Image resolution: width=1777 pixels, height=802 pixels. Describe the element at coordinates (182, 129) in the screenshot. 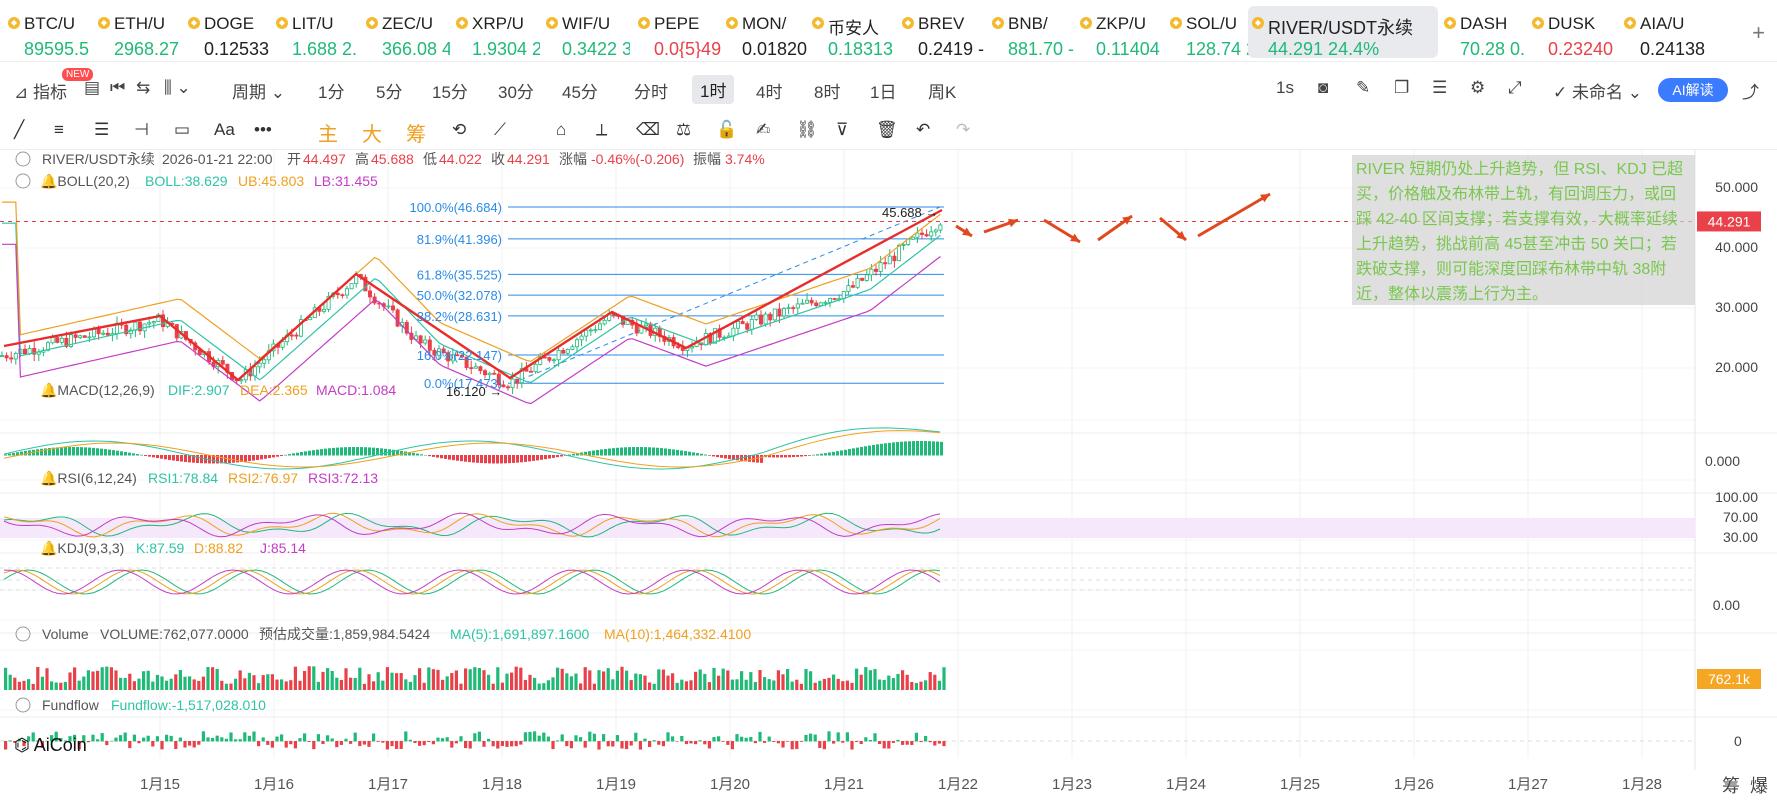

I see `rect-tool-icon: ▭` at that location.